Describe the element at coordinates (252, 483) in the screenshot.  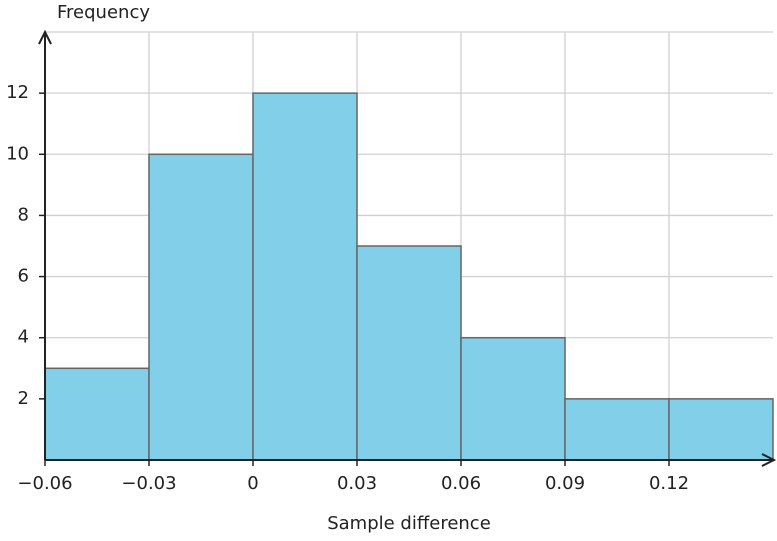
I see `x-tick-label: 0` at that location.